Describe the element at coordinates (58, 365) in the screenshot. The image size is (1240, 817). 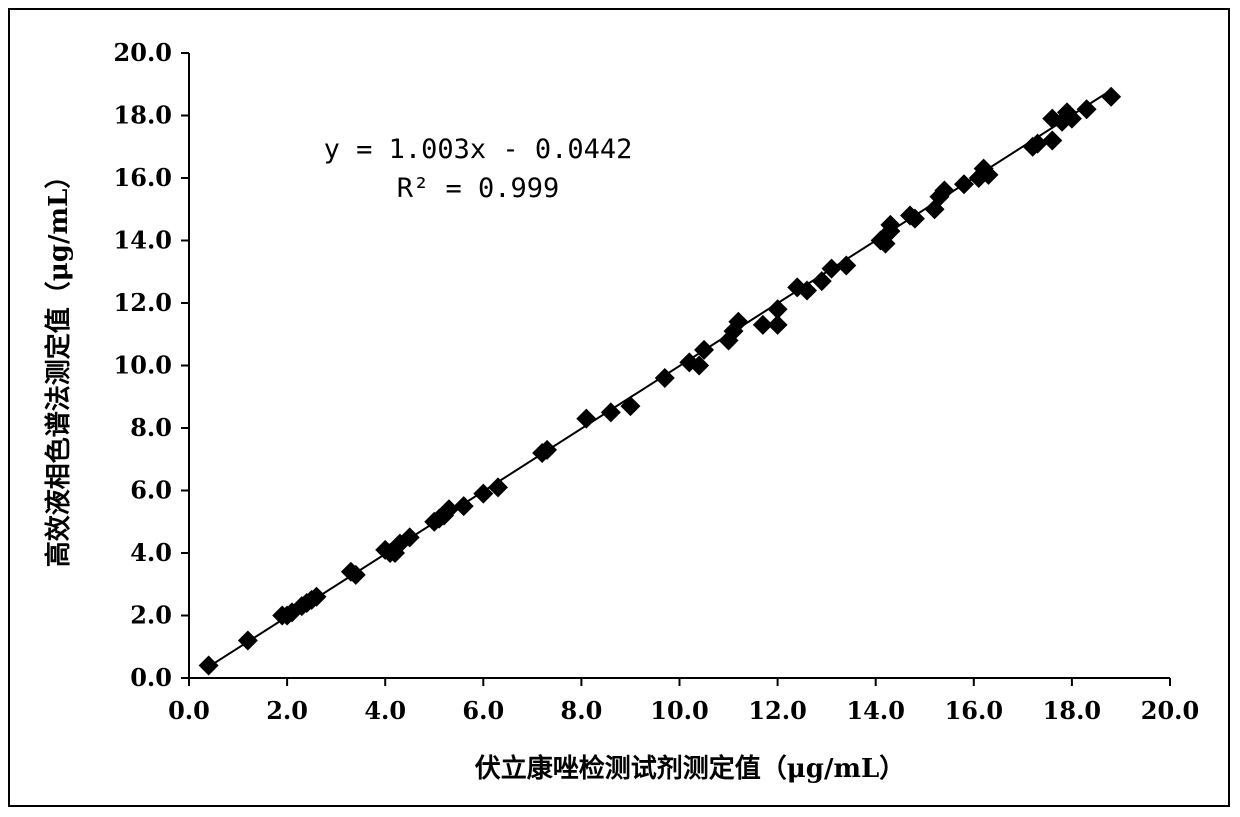
I see `y-axis-title: 高效液相色谱法测定值（μg/mL）` at that location.